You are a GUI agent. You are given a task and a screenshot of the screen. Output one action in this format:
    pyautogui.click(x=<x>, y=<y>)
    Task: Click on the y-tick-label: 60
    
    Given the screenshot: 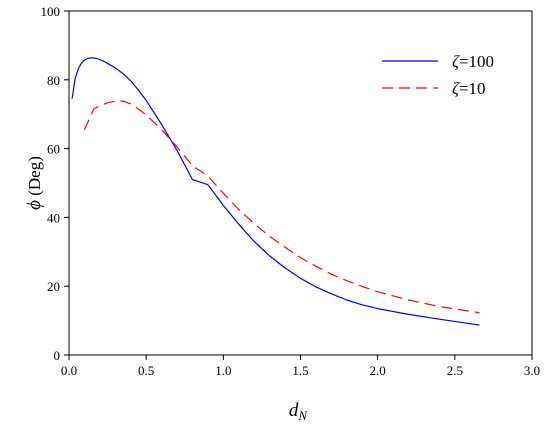 What is the action you would take?
    pyautogui.click(x=53, y=149)
    